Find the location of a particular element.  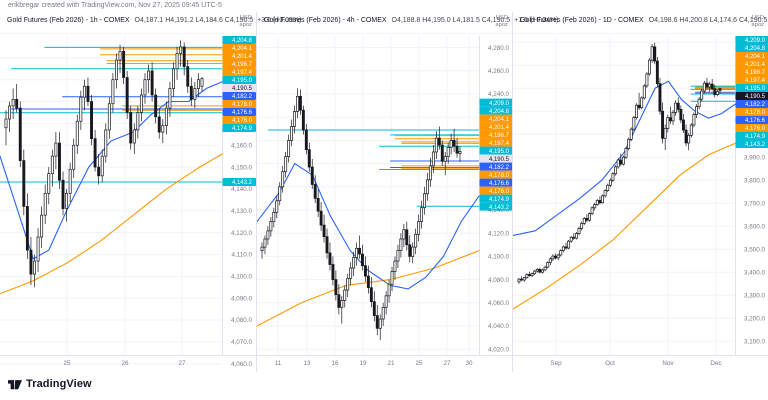

symbol-title: Gold Futures (Feb 2026) - 1h - COMEX is located at coordinates (68, 20).